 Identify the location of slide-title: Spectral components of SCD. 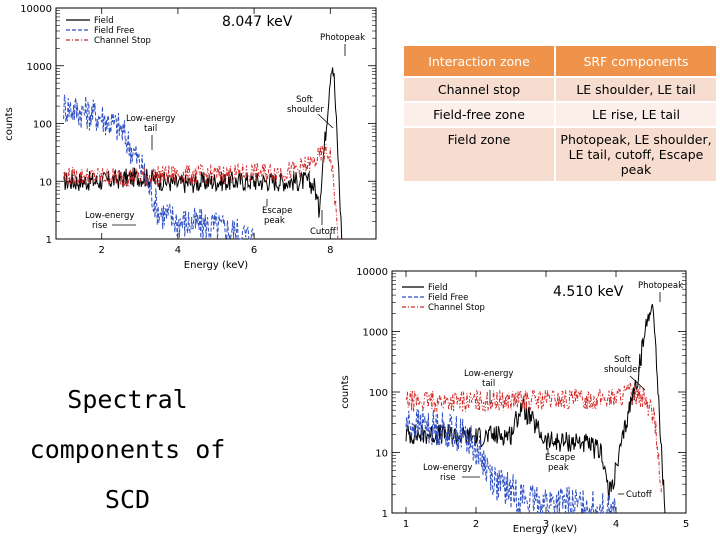
(127, 450).